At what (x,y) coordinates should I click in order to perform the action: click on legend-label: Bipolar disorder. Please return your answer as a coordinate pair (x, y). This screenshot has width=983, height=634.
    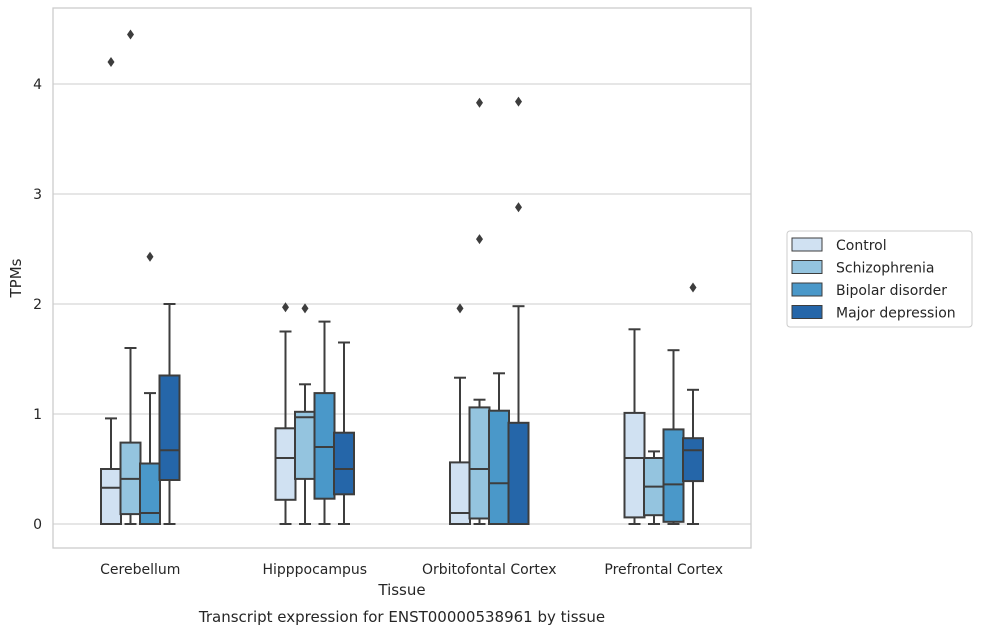
    Looking at the image, I should click on (891, 291).